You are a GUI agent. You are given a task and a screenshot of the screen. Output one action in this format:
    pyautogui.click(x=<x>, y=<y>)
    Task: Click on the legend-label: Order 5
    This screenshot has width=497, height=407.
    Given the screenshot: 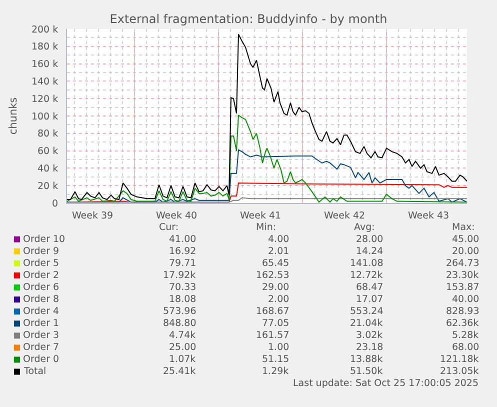 What is the action you would take?
    pyautogui.click(x=41, y=263)
    